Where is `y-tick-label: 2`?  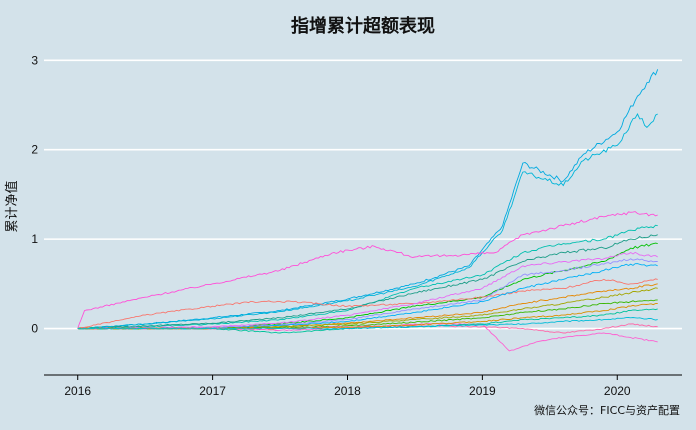
y-tick-label: 2 is located at coordinates (34, 150).